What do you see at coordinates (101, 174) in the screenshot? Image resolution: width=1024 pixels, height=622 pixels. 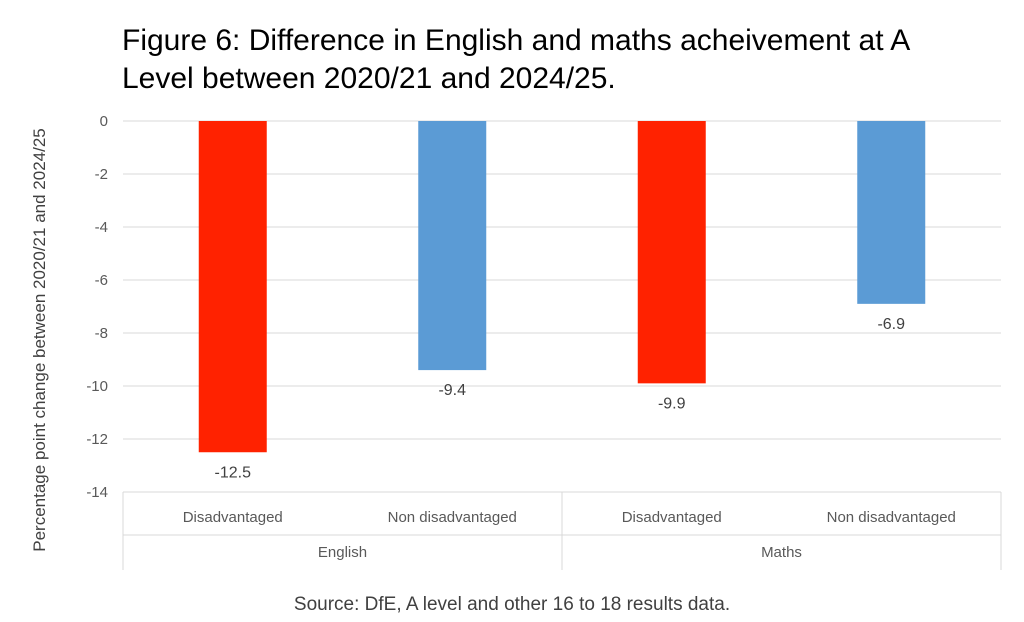 I see `y-tick-label: -2` at bounding box center [101, 174].